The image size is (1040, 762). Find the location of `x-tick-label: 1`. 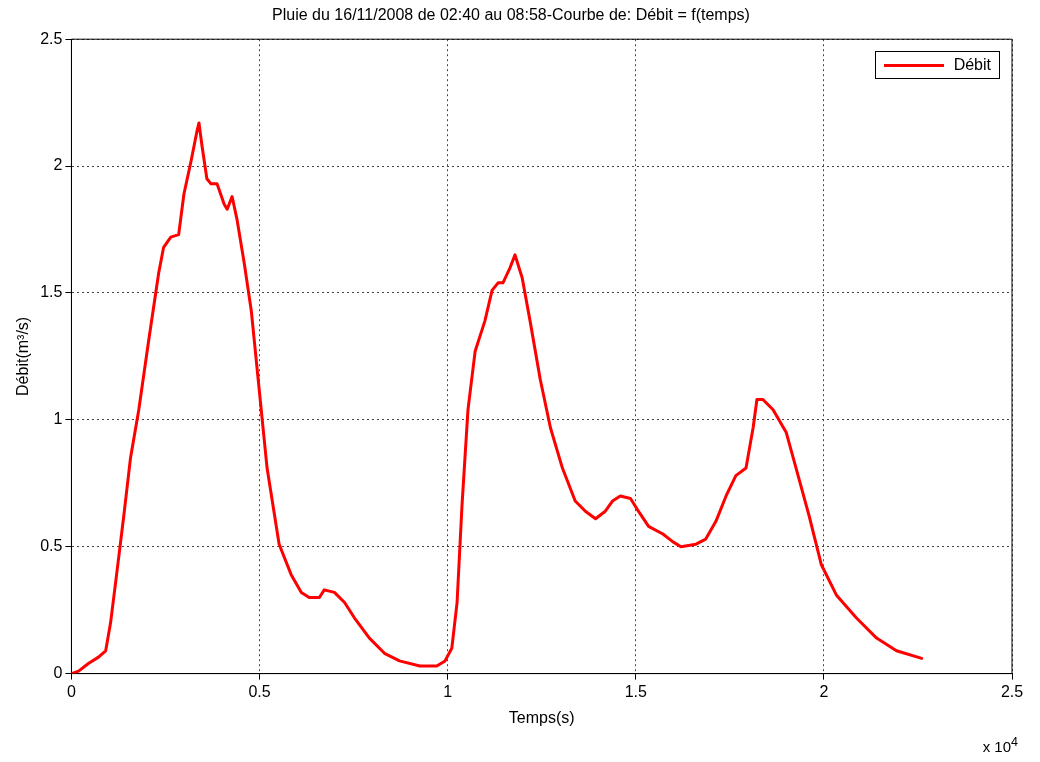

x-tick-label: 1 is located at coordinates (448, 691).